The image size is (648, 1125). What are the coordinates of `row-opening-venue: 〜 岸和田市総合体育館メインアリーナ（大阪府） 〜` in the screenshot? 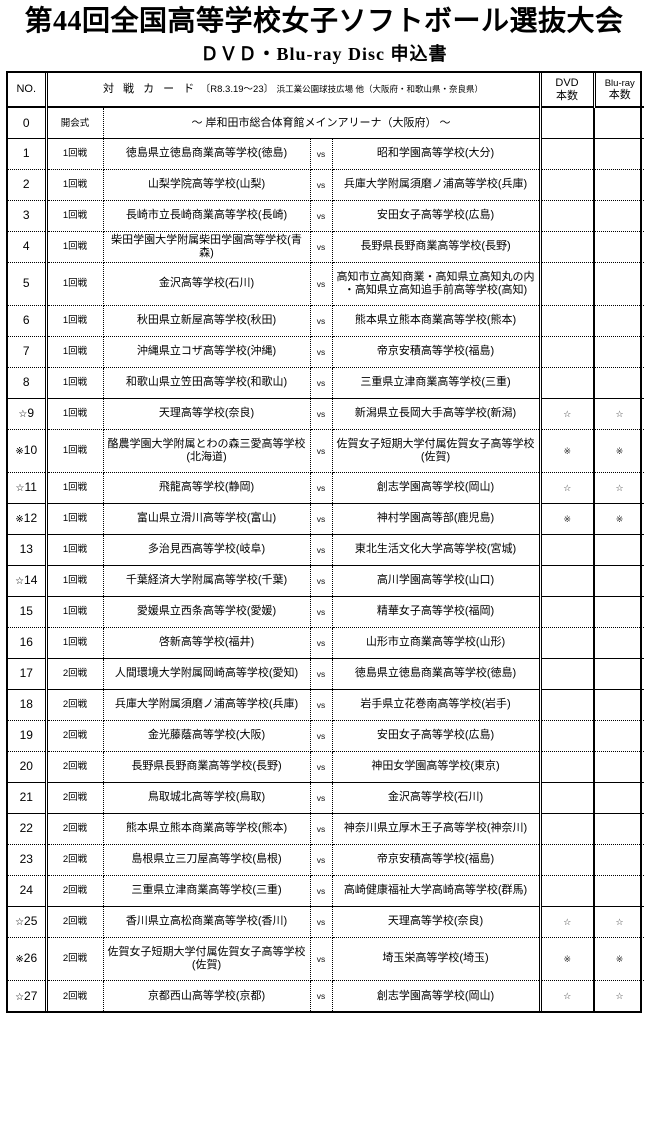 It's located at (322, 123).